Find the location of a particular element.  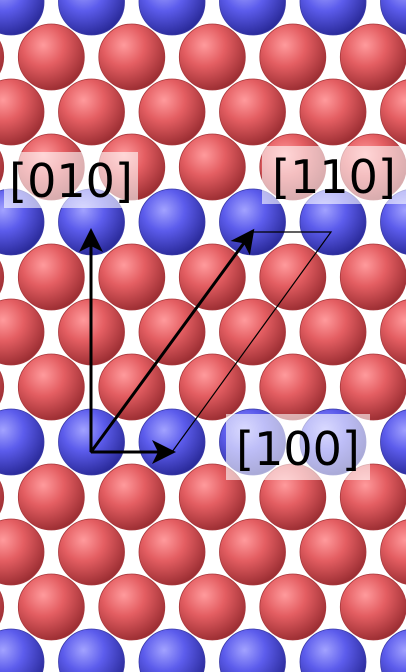

label-110: [110] is located at coordinates (334, 177).